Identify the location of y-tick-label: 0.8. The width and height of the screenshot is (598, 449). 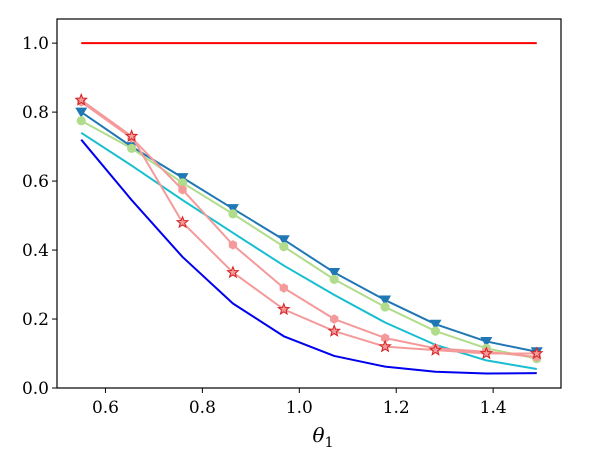
(35, 113).